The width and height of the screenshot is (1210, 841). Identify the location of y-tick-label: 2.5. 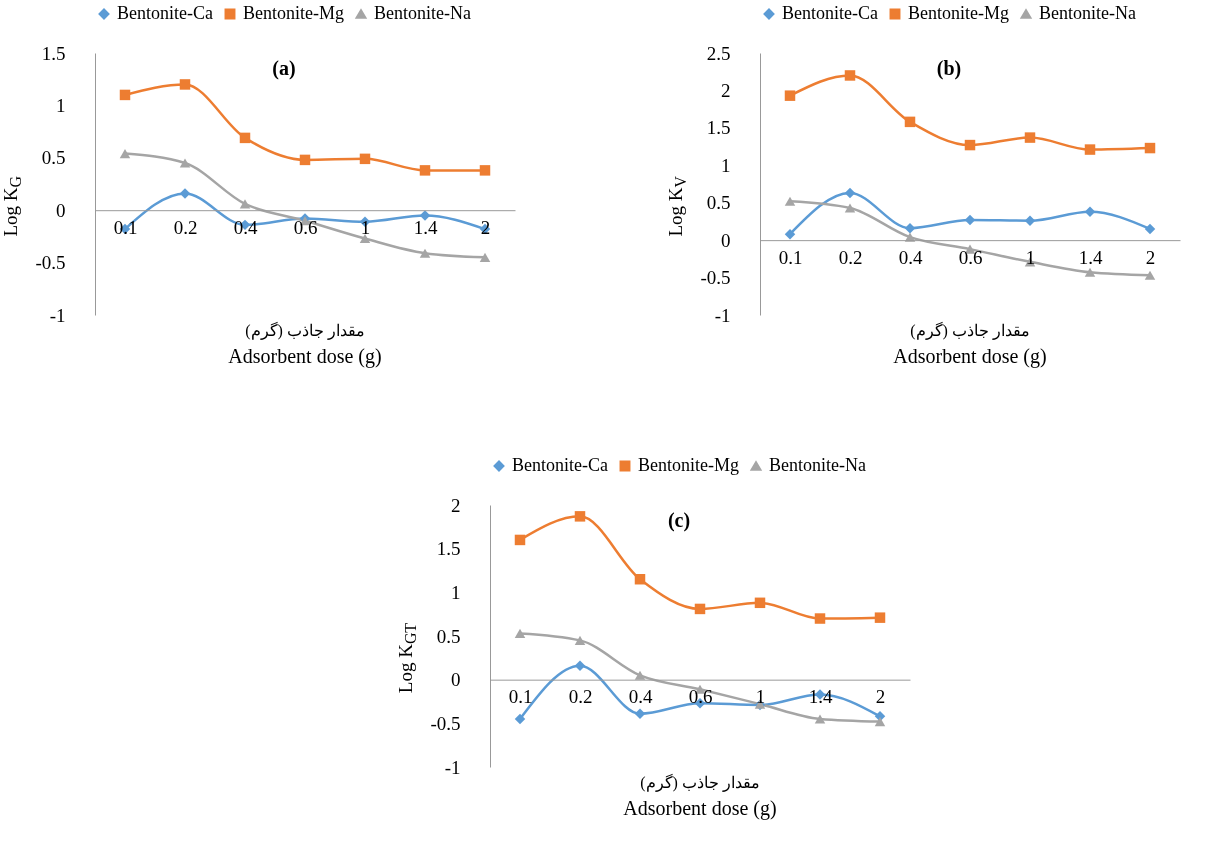
(718, 53).